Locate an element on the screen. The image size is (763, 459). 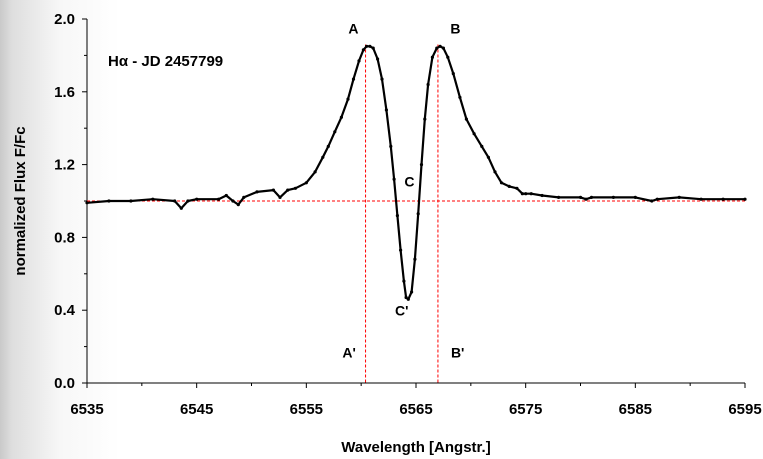
annotation-label: A' is located at coordinates (348, 353).